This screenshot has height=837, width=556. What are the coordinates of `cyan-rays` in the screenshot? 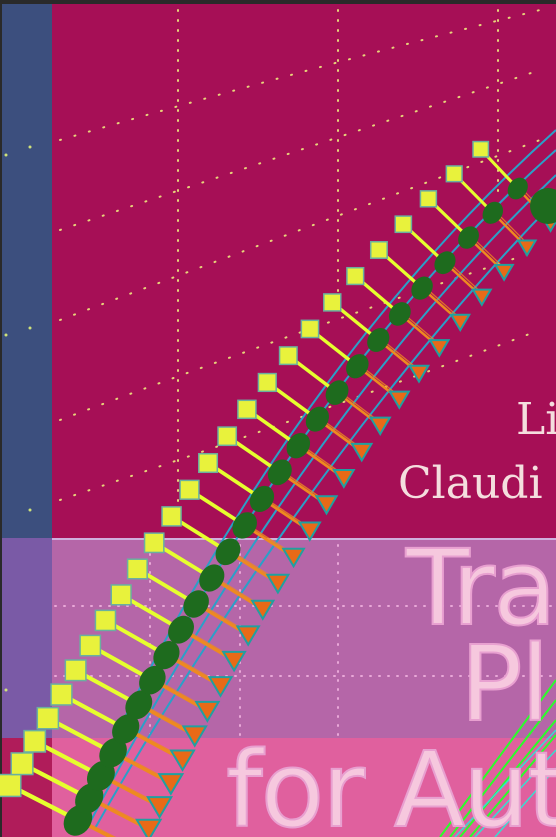 It's located at (505, 783).